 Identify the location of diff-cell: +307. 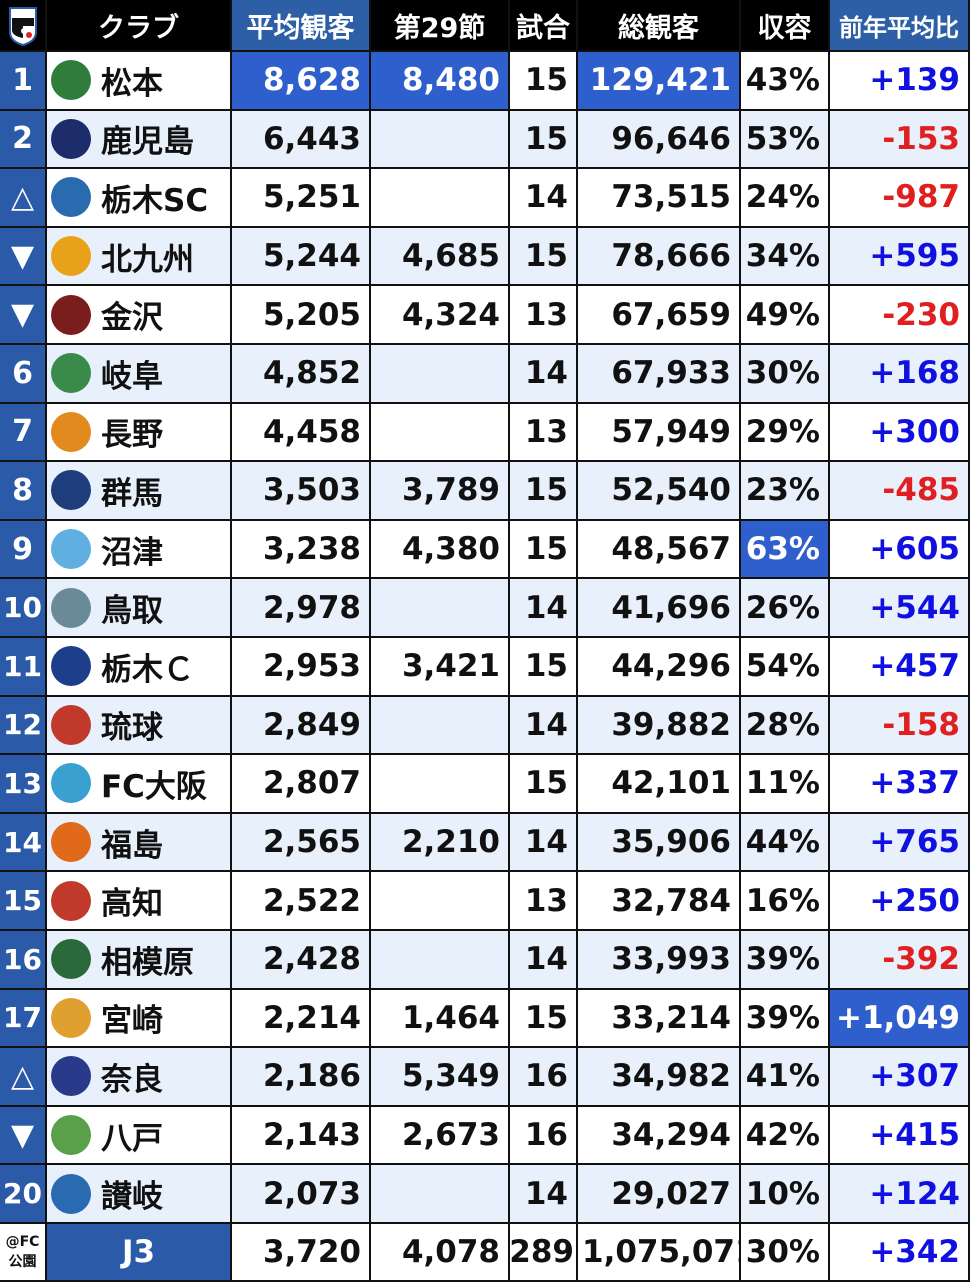
(900, 1077).